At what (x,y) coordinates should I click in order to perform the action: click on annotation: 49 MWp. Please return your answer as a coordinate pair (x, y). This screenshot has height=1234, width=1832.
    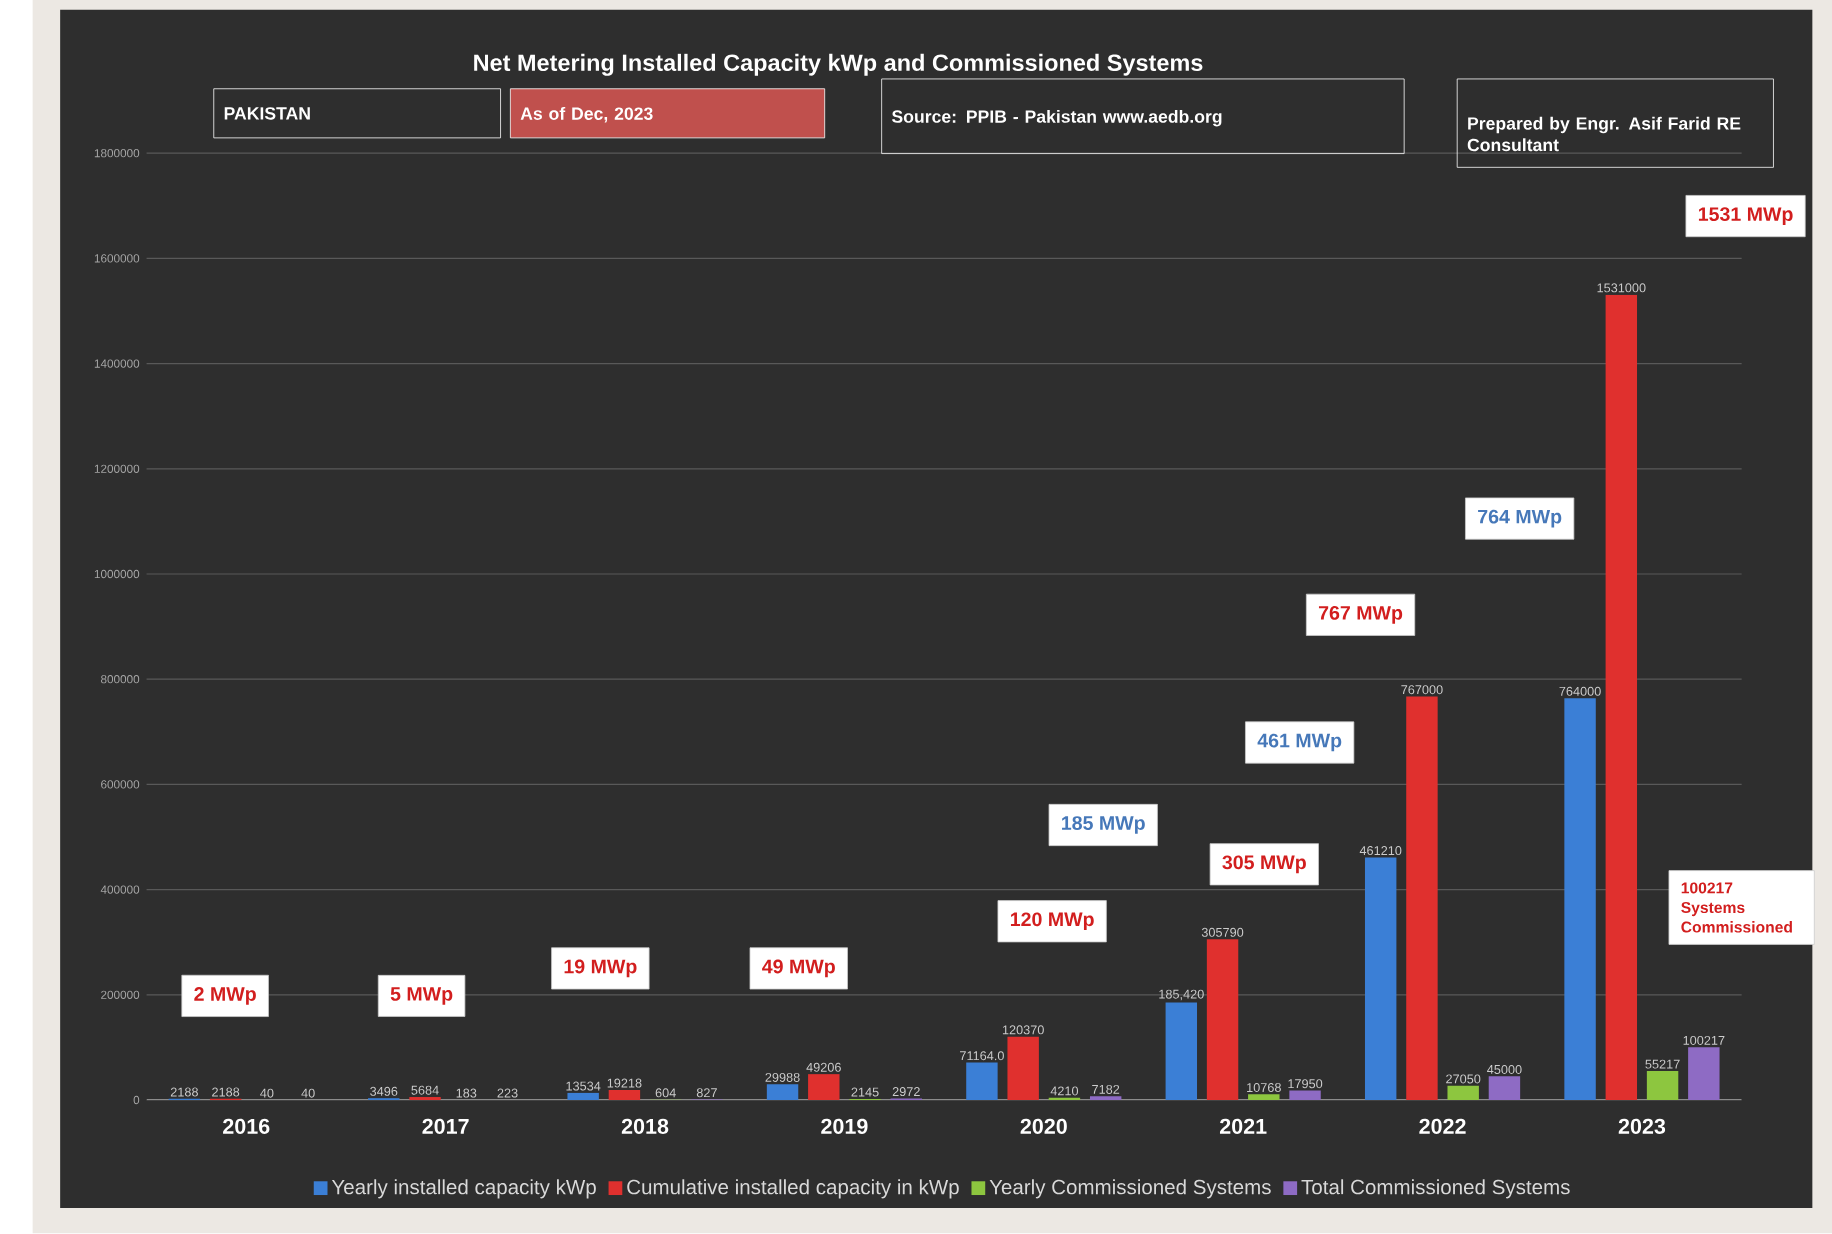
    Looking at the image, I should click on (798, 968).